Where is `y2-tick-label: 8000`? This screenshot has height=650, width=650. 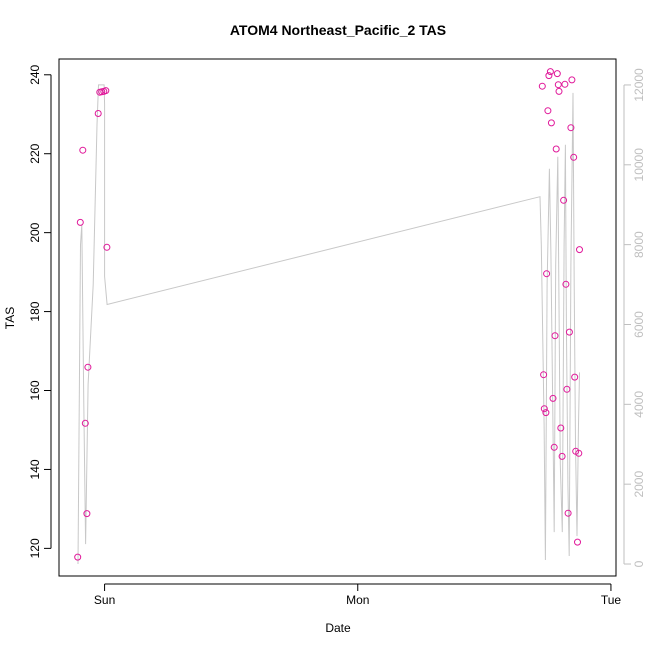
y2-tick-label: 8000 is located at coordinates (639, 244).